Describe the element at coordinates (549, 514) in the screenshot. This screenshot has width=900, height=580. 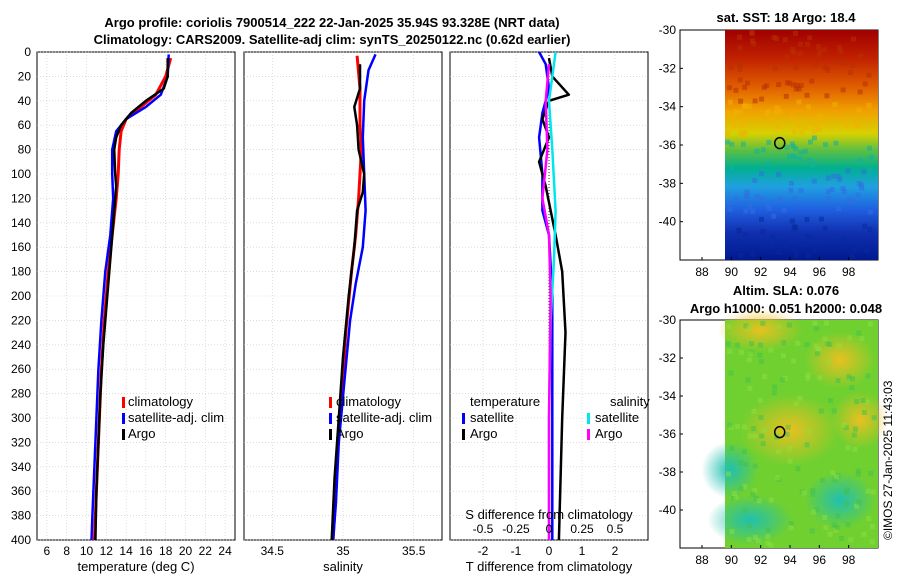
I see `s-difference-xlabel: S difference from climatology` at that location.